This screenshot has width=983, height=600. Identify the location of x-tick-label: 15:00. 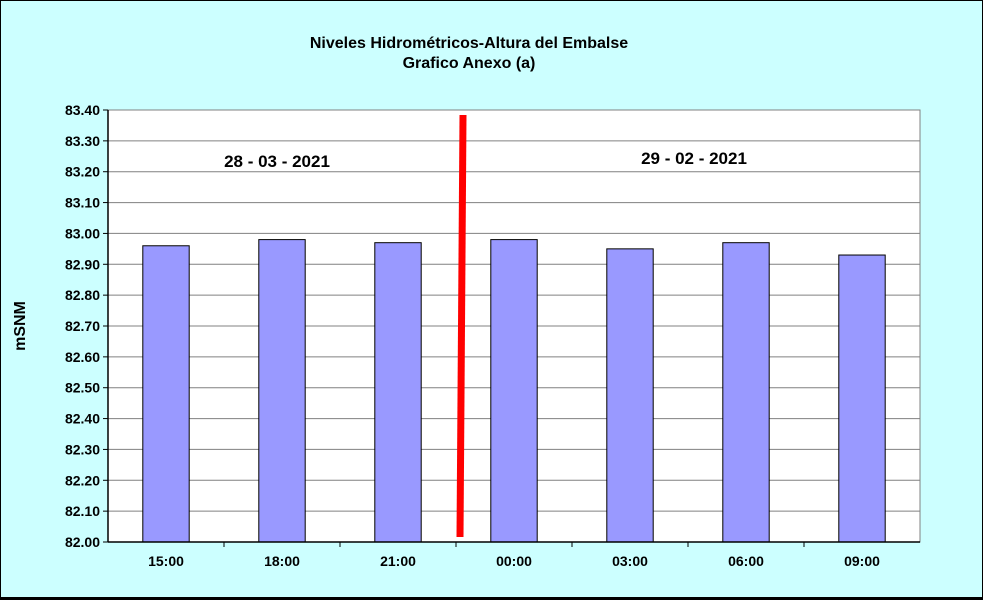
(166, 561).